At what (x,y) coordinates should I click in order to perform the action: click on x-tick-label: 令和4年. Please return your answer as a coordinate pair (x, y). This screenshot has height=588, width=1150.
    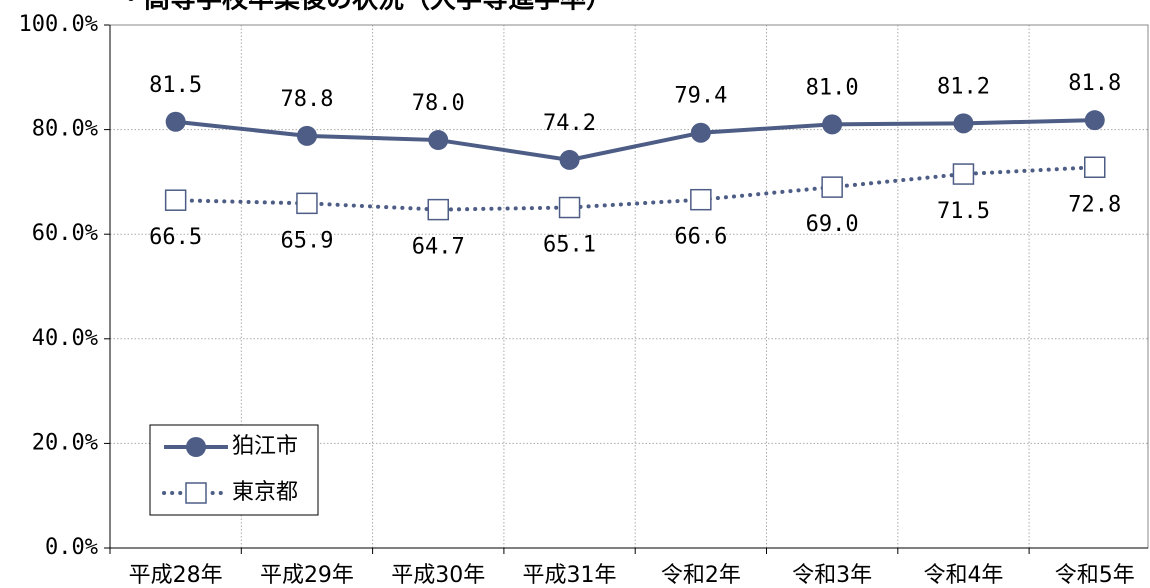
    Looking at the image, I should click on (963, 575).